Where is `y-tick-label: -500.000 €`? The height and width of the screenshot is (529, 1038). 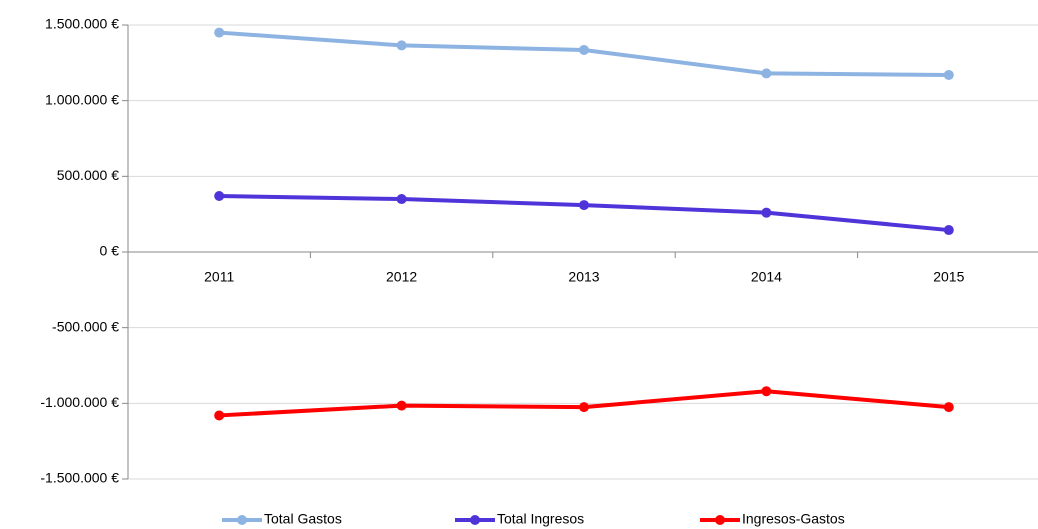 y-tick-label: -500.000 € is located at coordinates (85, 326).